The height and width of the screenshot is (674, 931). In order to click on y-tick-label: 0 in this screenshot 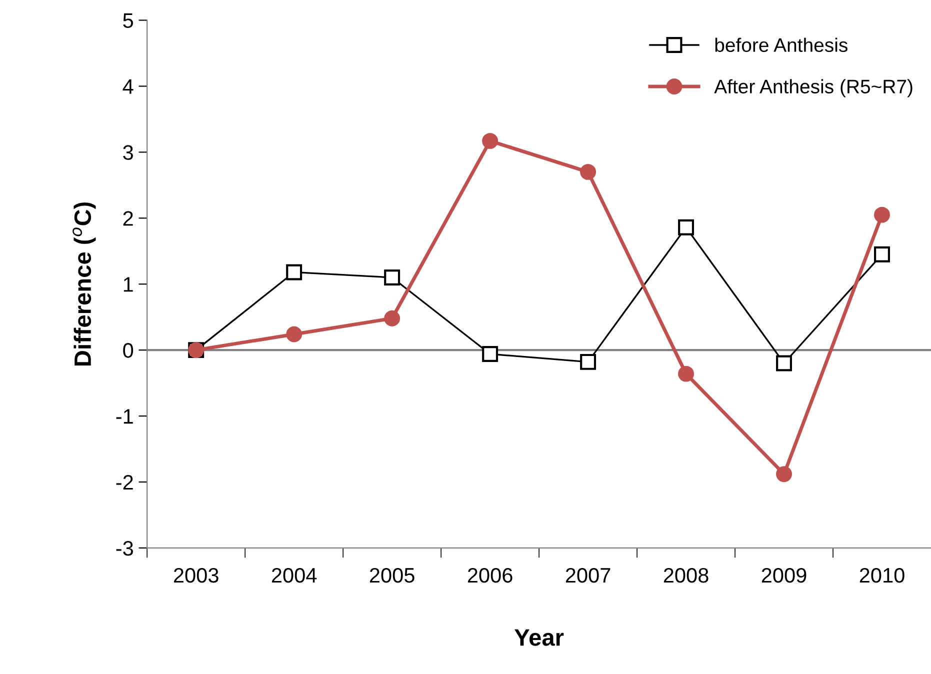, I will do `click(128, 350)`.